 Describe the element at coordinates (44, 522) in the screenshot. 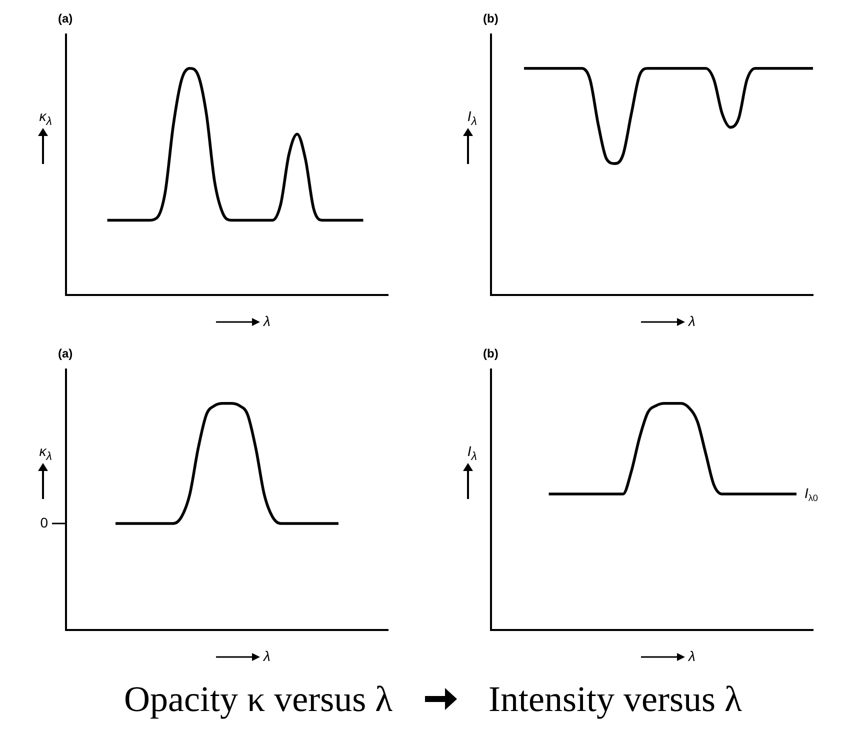

I see `text: 0` at that location.